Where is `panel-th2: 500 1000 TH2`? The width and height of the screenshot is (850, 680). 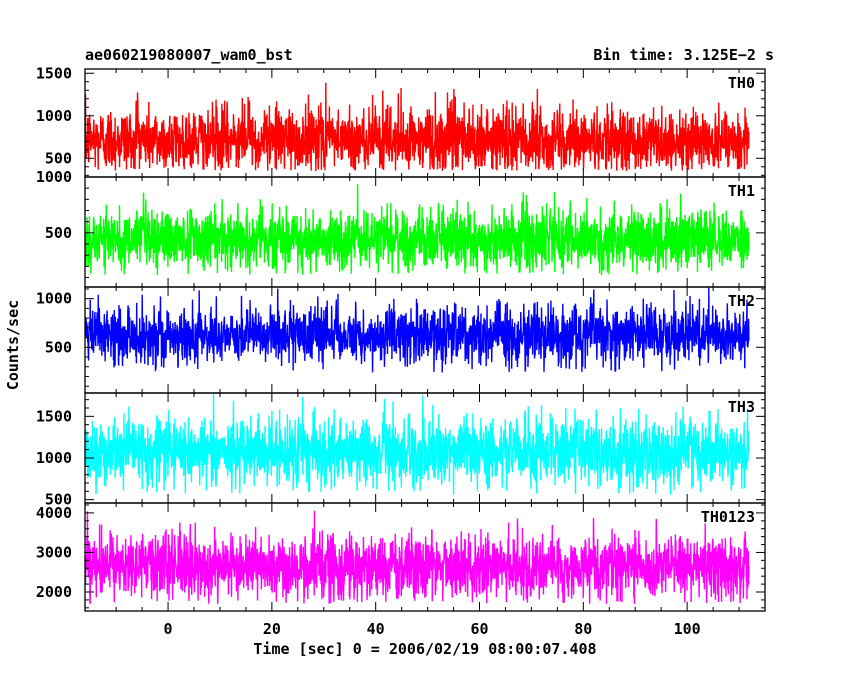
panel-th2: 500 1000 TH2 is located at coordinates (401, 340).